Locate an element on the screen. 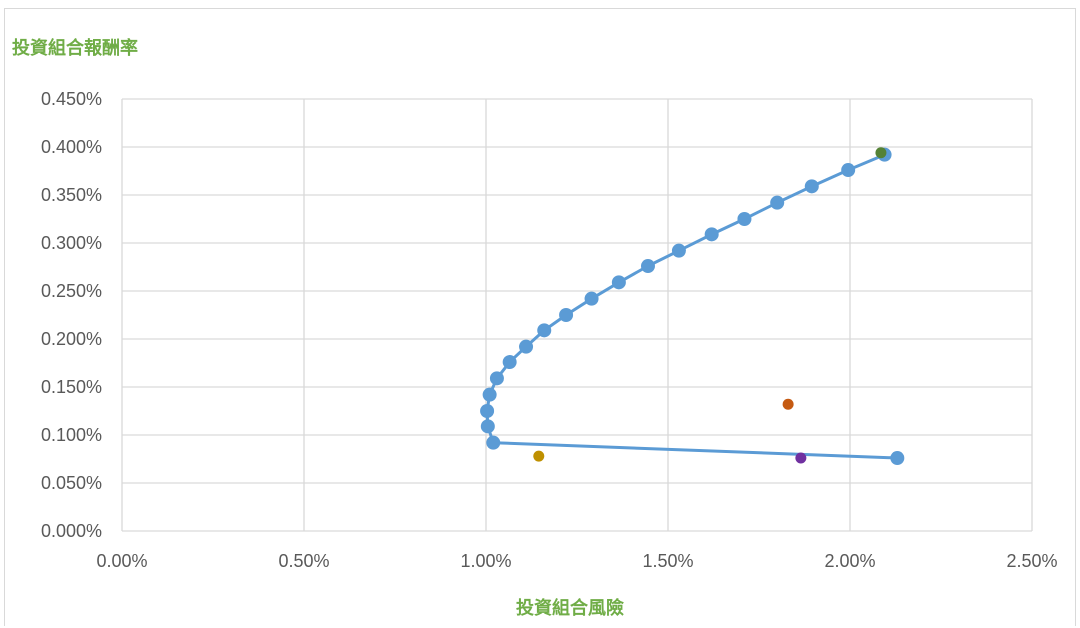  y-tick-label: 0.050% is located at coordinates (71, 483).